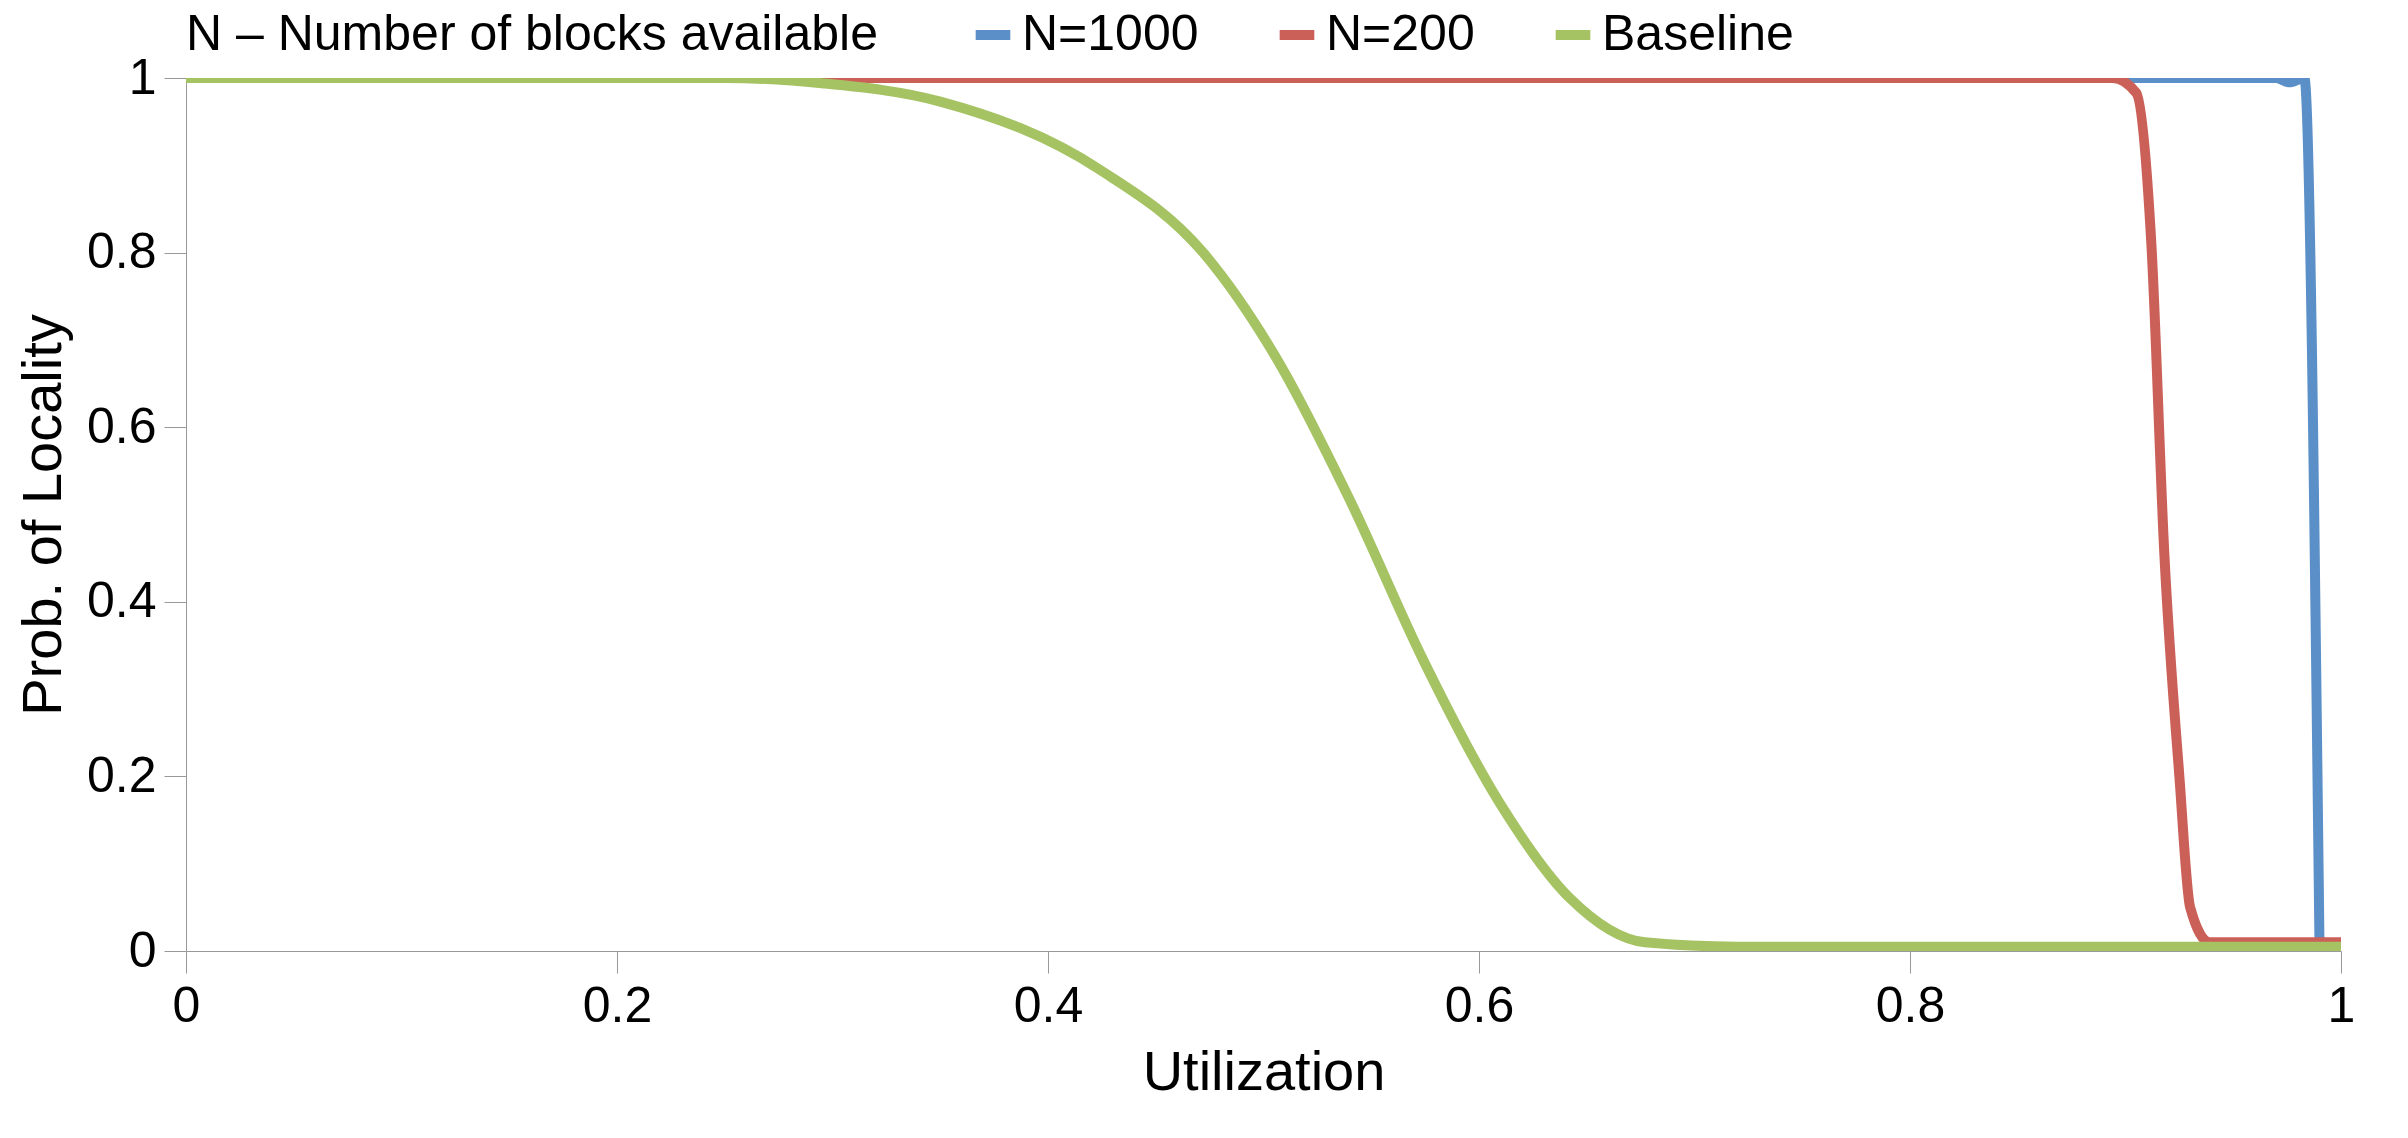 The image size is (2408, 1138). Describe the element at coordinates (1479, 1004) in the screenshot. I see `x-tick-label: 0.6` at that location.